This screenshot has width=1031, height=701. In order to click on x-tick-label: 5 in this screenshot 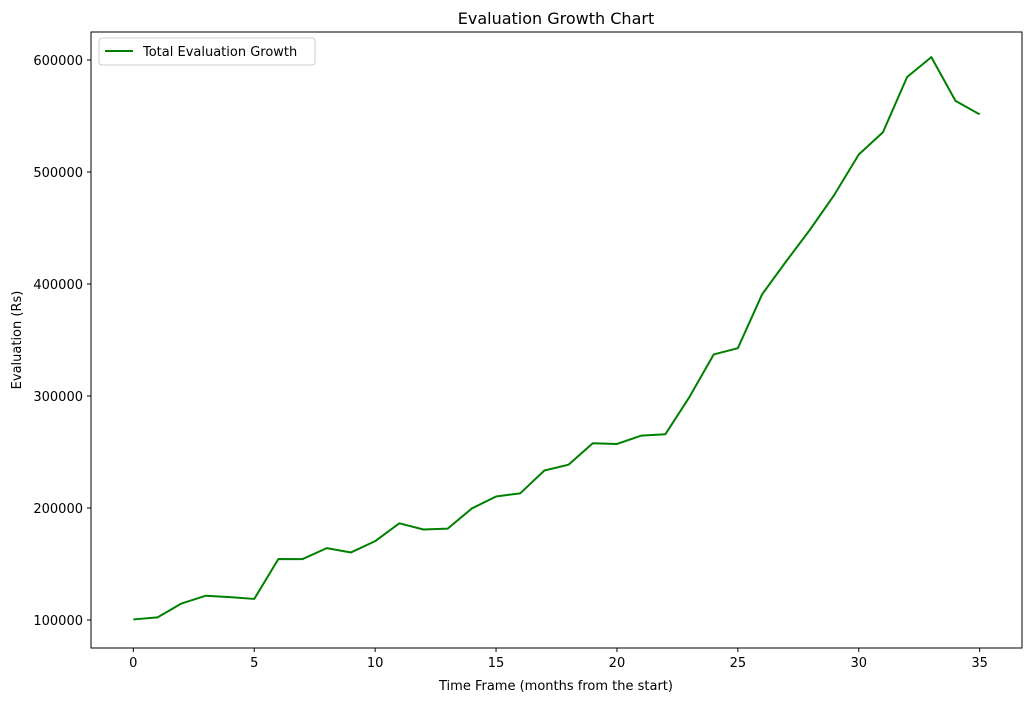, I will do `click(254, 663)`.